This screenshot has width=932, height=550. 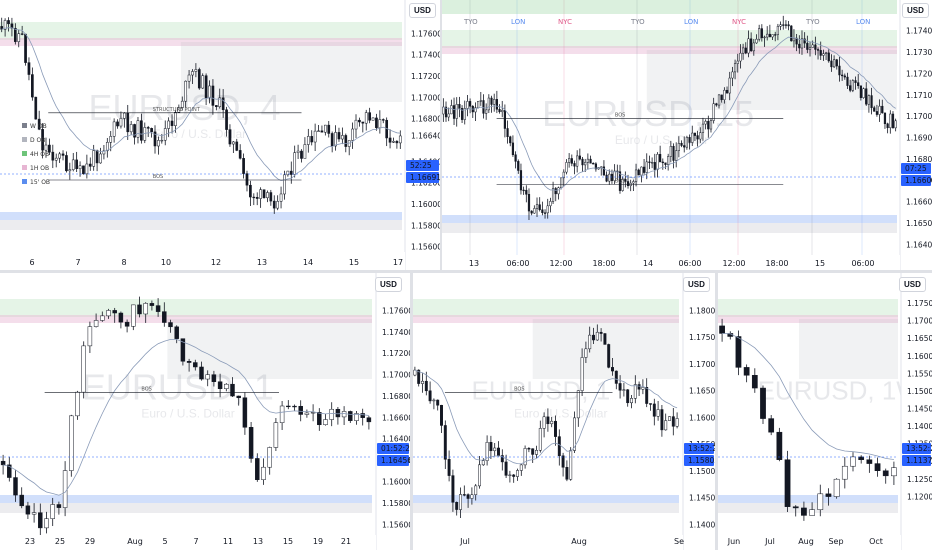 I want to click on range-box, so click(x=291, y=72).